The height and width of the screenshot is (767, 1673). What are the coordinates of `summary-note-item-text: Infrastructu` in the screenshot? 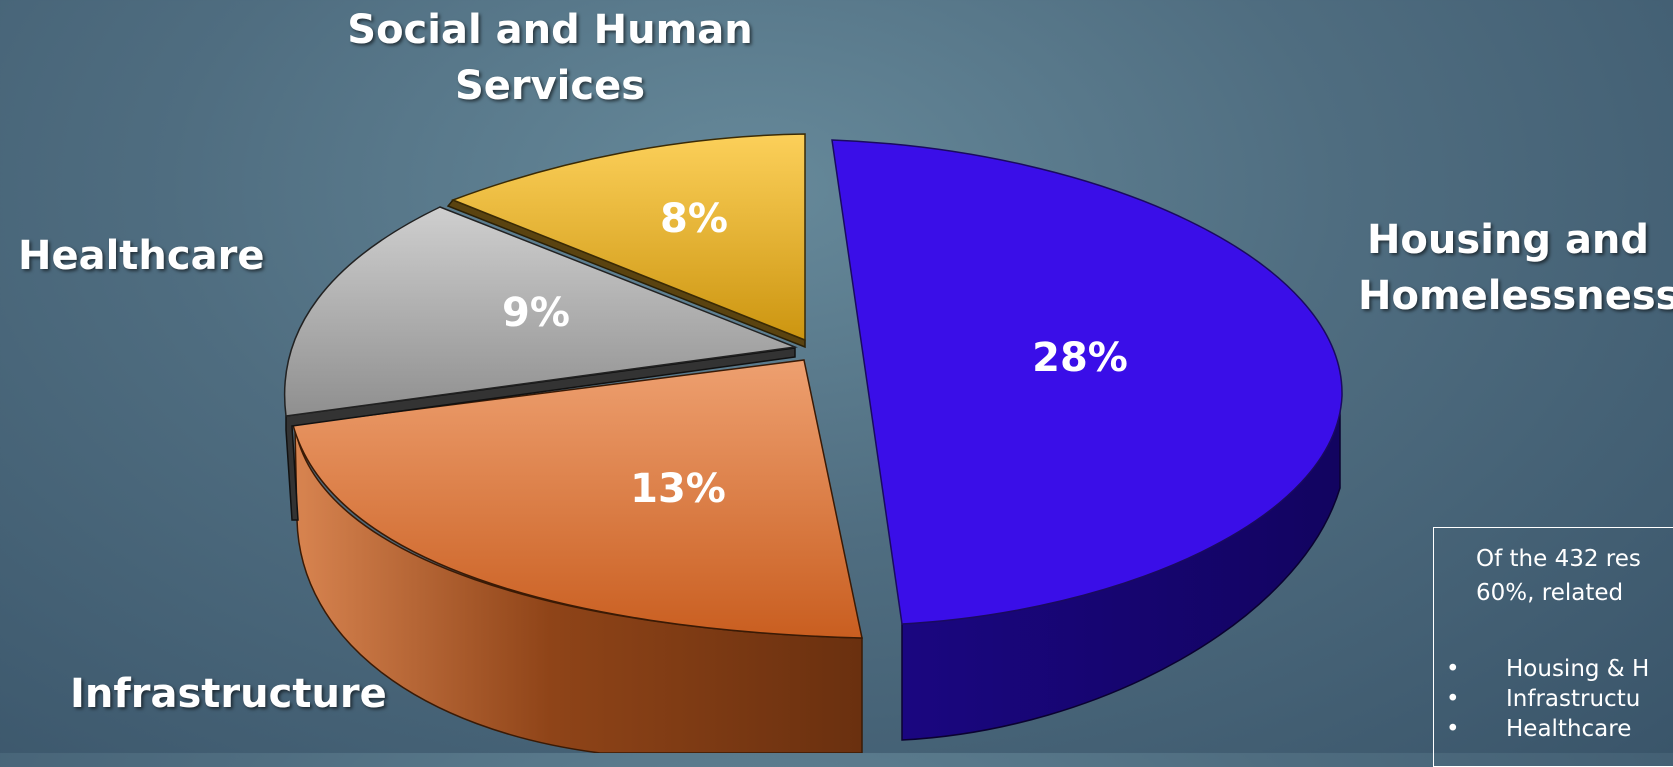 It's located at (1573, 699).